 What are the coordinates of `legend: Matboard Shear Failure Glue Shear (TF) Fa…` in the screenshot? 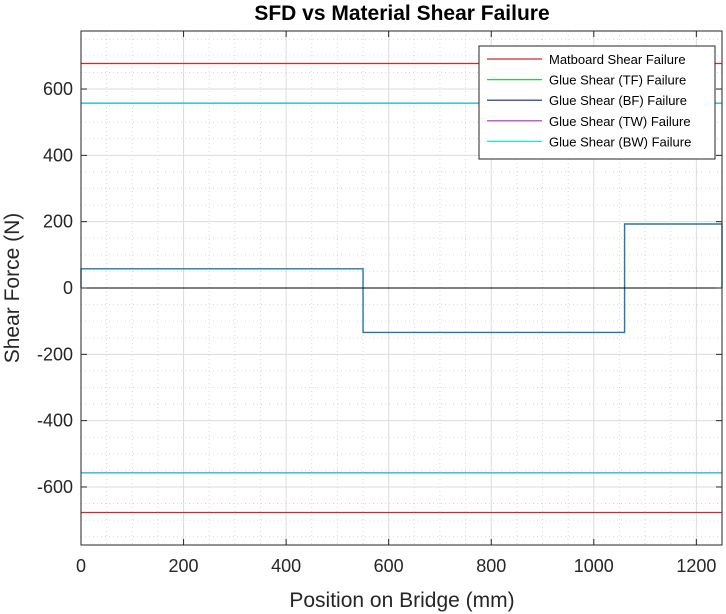 It's located at (597, 102).